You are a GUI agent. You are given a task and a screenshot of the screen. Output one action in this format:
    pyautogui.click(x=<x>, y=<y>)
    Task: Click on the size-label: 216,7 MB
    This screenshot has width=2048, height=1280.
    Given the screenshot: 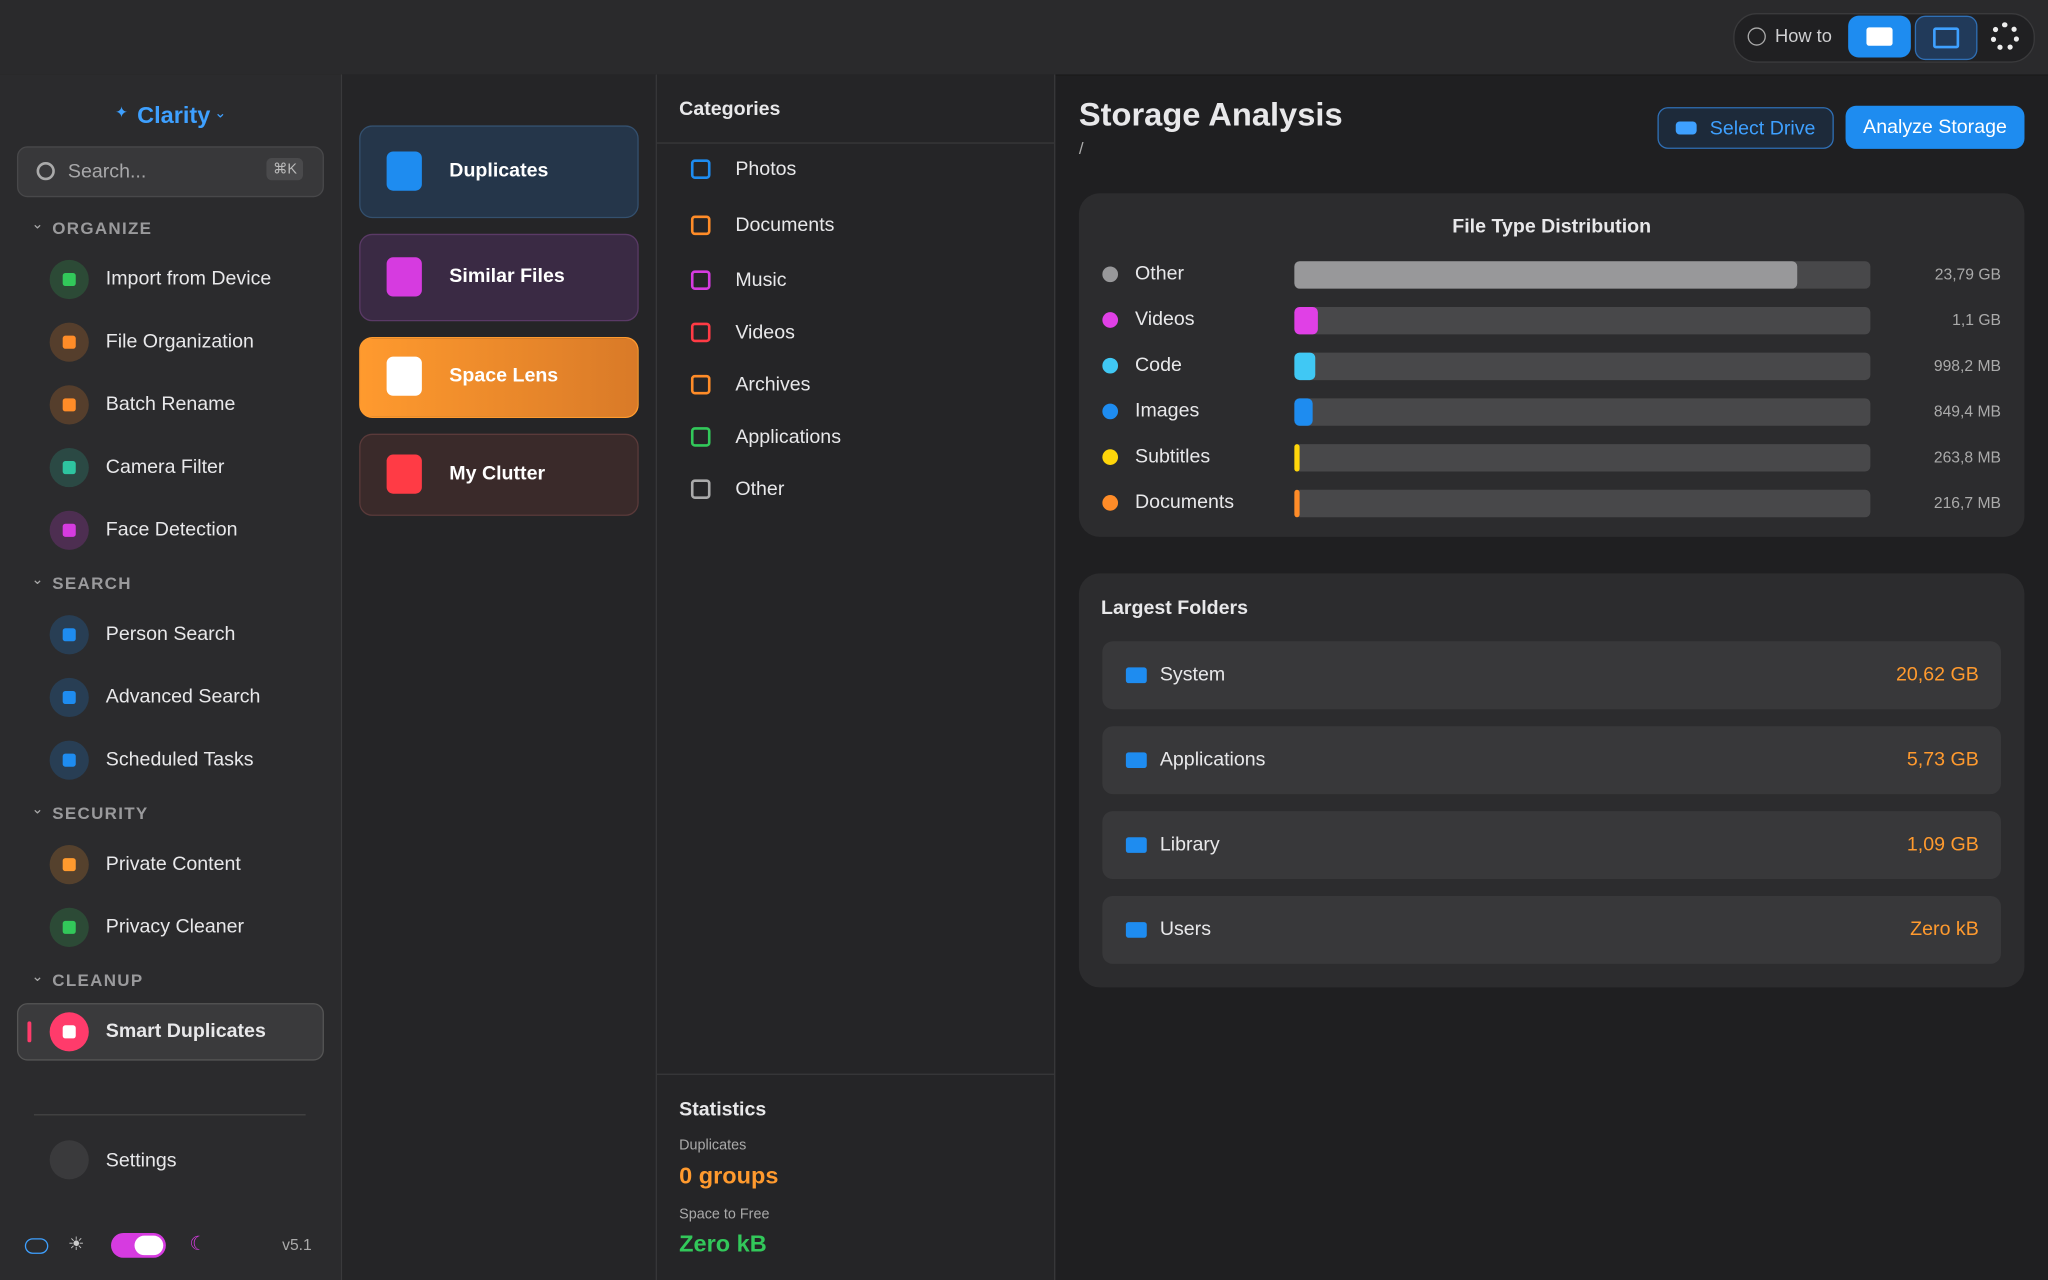 What is the action you would take?
    pyautogui.click(x=1967, y=502)
    